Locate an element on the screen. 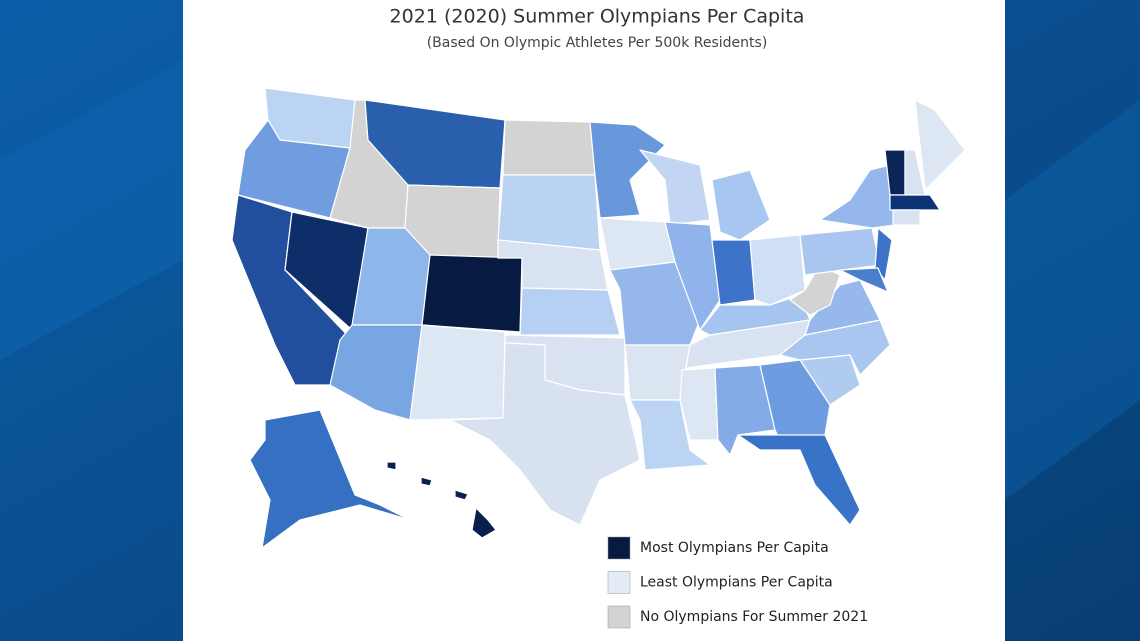  legend-label: Least Olympians Per Capita is located at coordinates (736, 583).